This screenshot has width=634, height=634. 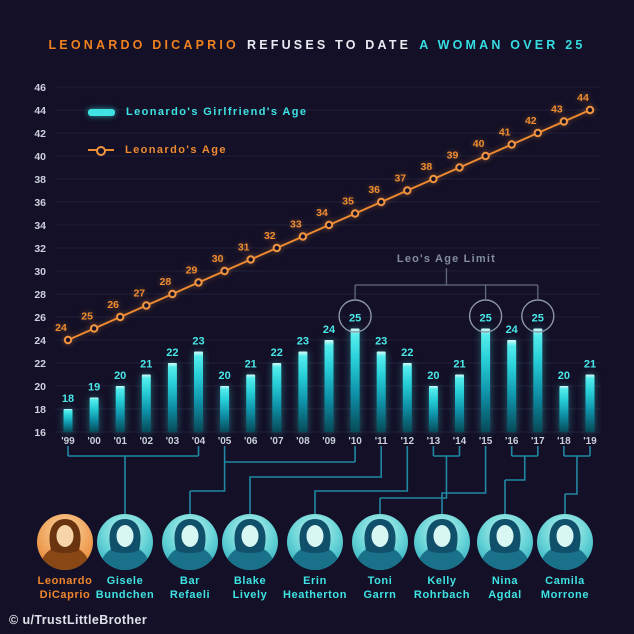 I want to click on svg-text: '12, so click(x=408, y=441).